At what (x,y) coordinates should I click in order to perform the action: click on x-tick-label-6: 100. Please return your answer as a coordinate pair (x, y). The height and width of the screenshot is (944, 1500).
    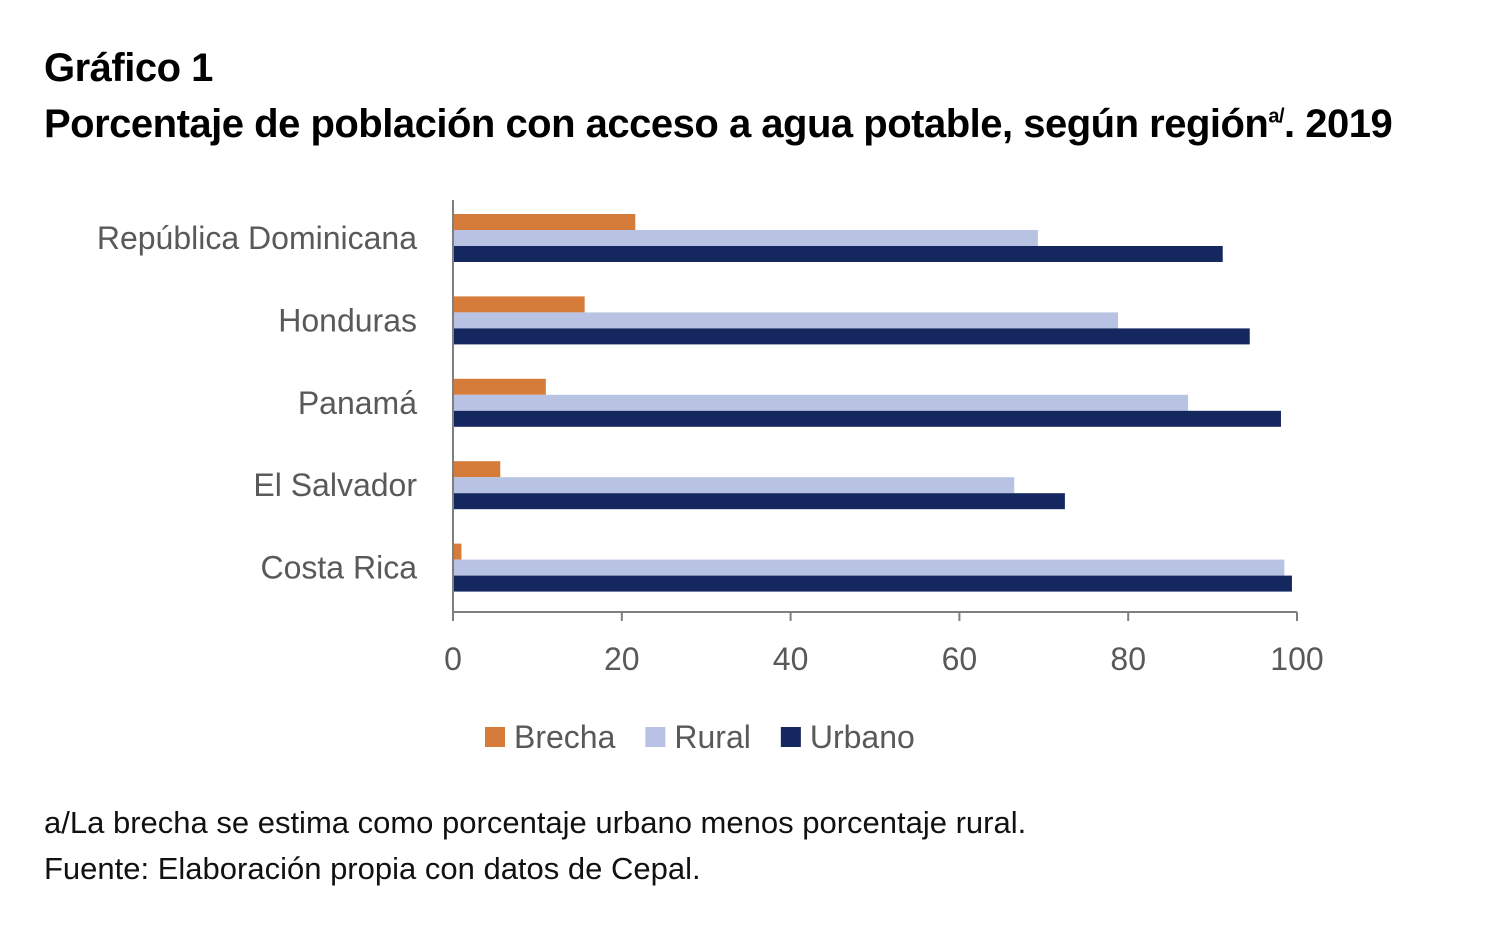
    Looking at the image, I should click on (1296, 659).